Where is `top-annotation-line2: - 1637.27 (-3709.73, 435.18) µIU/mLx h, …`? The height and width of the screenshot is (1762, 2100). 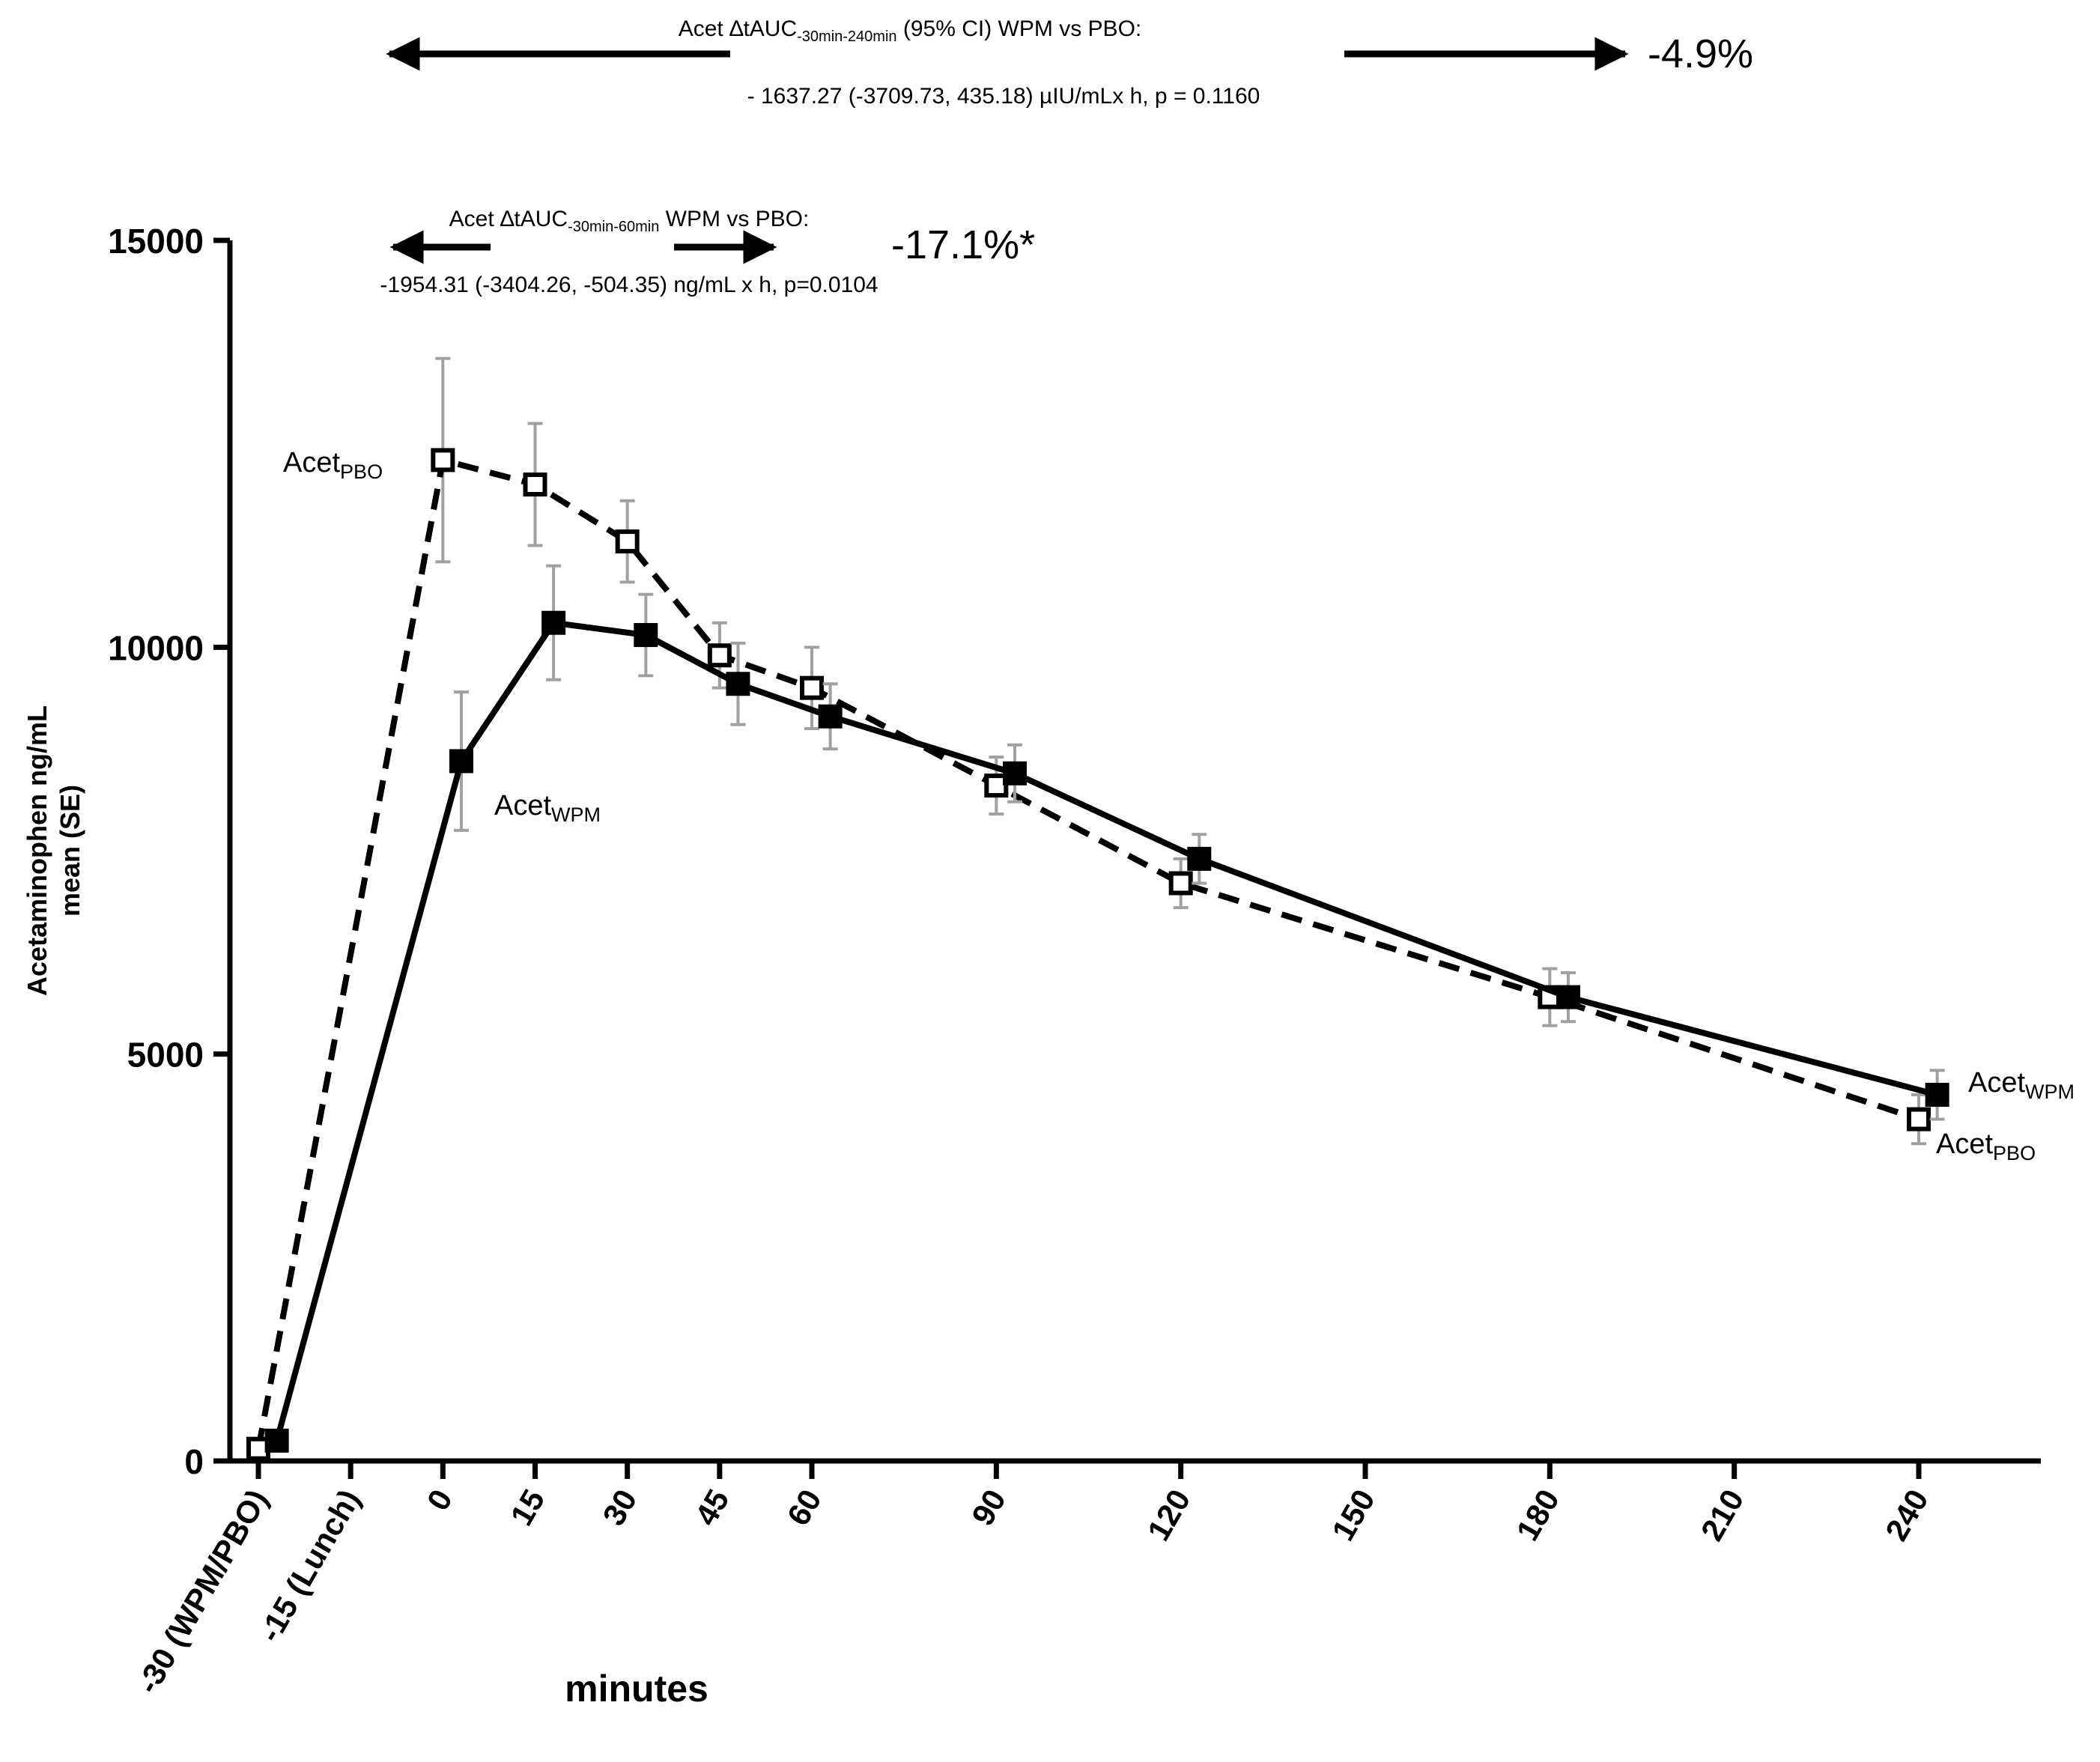 top-annotation-line2: - 1637.27 (-3709.73, 435.18) µIU/mLx h, … is located at coordinates (1003, 96).